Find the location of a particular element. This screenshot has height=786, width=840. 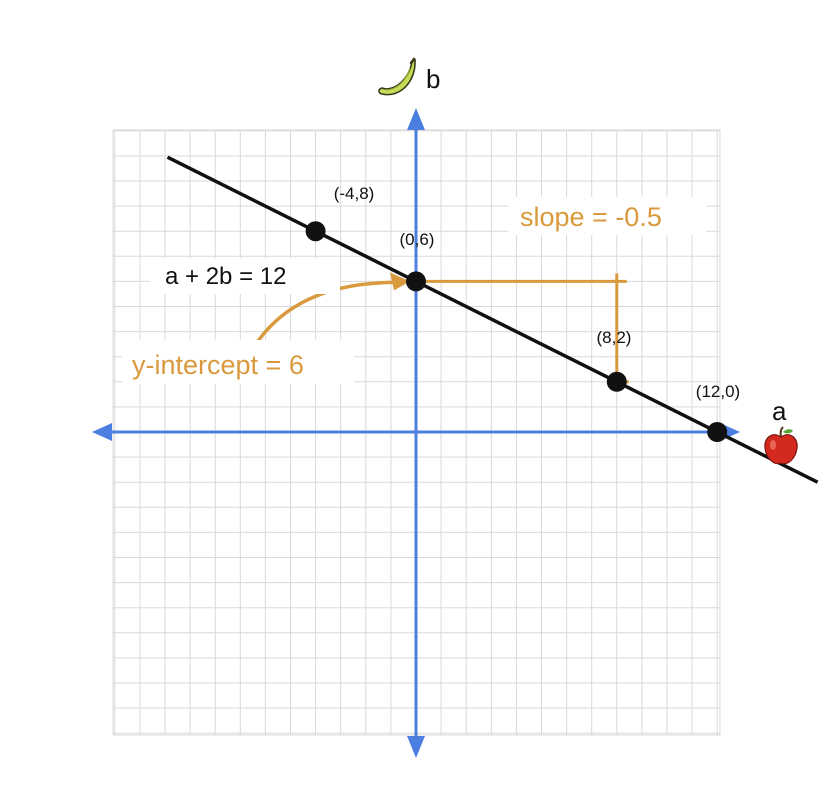

b-axis-label: b is located at coordinates (433, 79).